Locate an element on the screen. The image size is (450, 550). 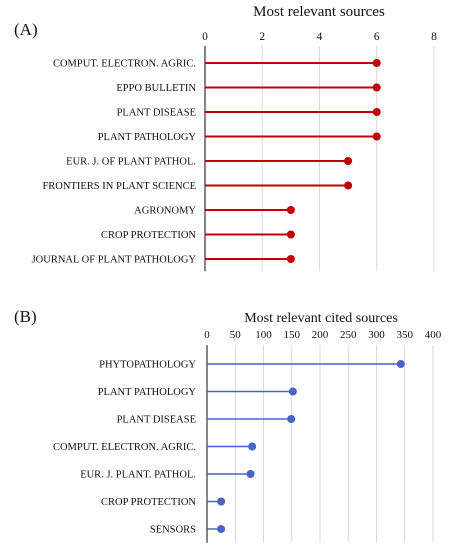
x-tick-label: 250 is located at coordinates (348, 335).